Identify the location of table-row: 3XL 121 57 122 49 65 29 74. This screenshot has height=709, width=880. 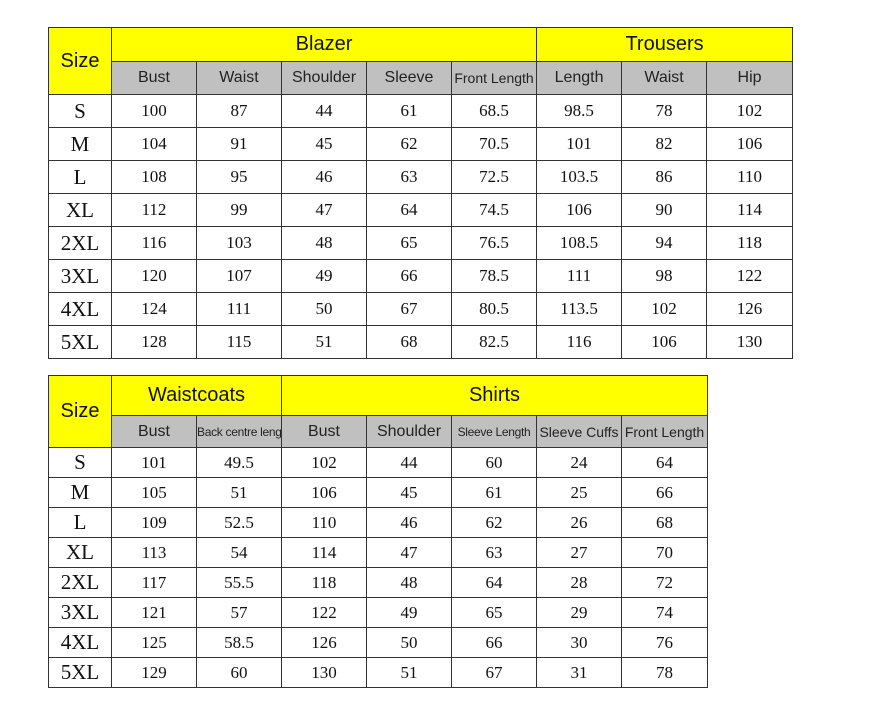
(378, 612).